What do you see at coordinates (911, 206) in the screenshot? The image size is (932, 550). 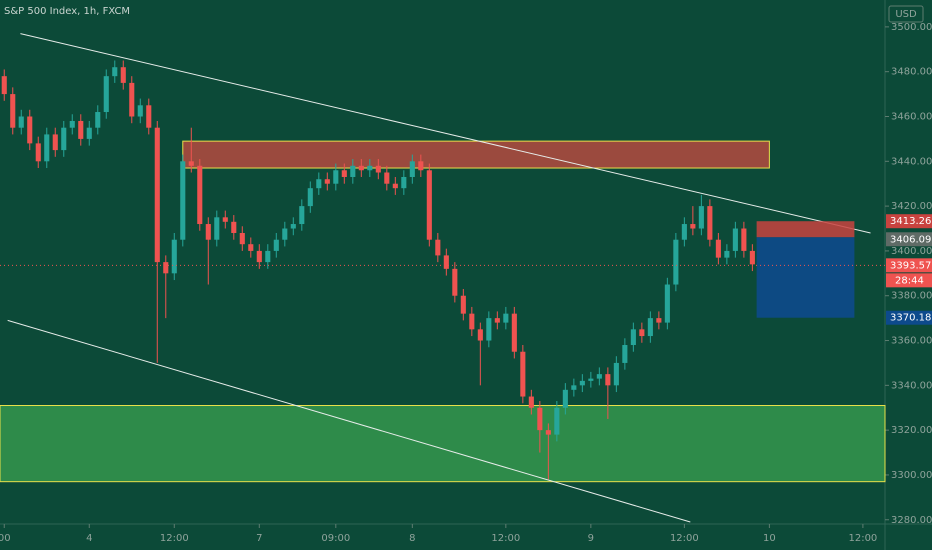 I see `y-tick-label: 3420.00` at bounding box center [911, 206].